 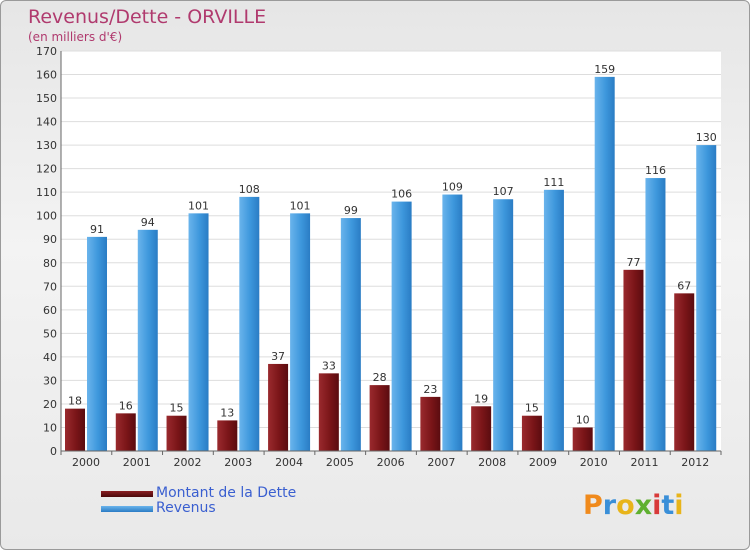 What do you see at coordinates (684, 285) in the screenshot?
I see `data-label-debt: 67` at bounding box center [684, 285].